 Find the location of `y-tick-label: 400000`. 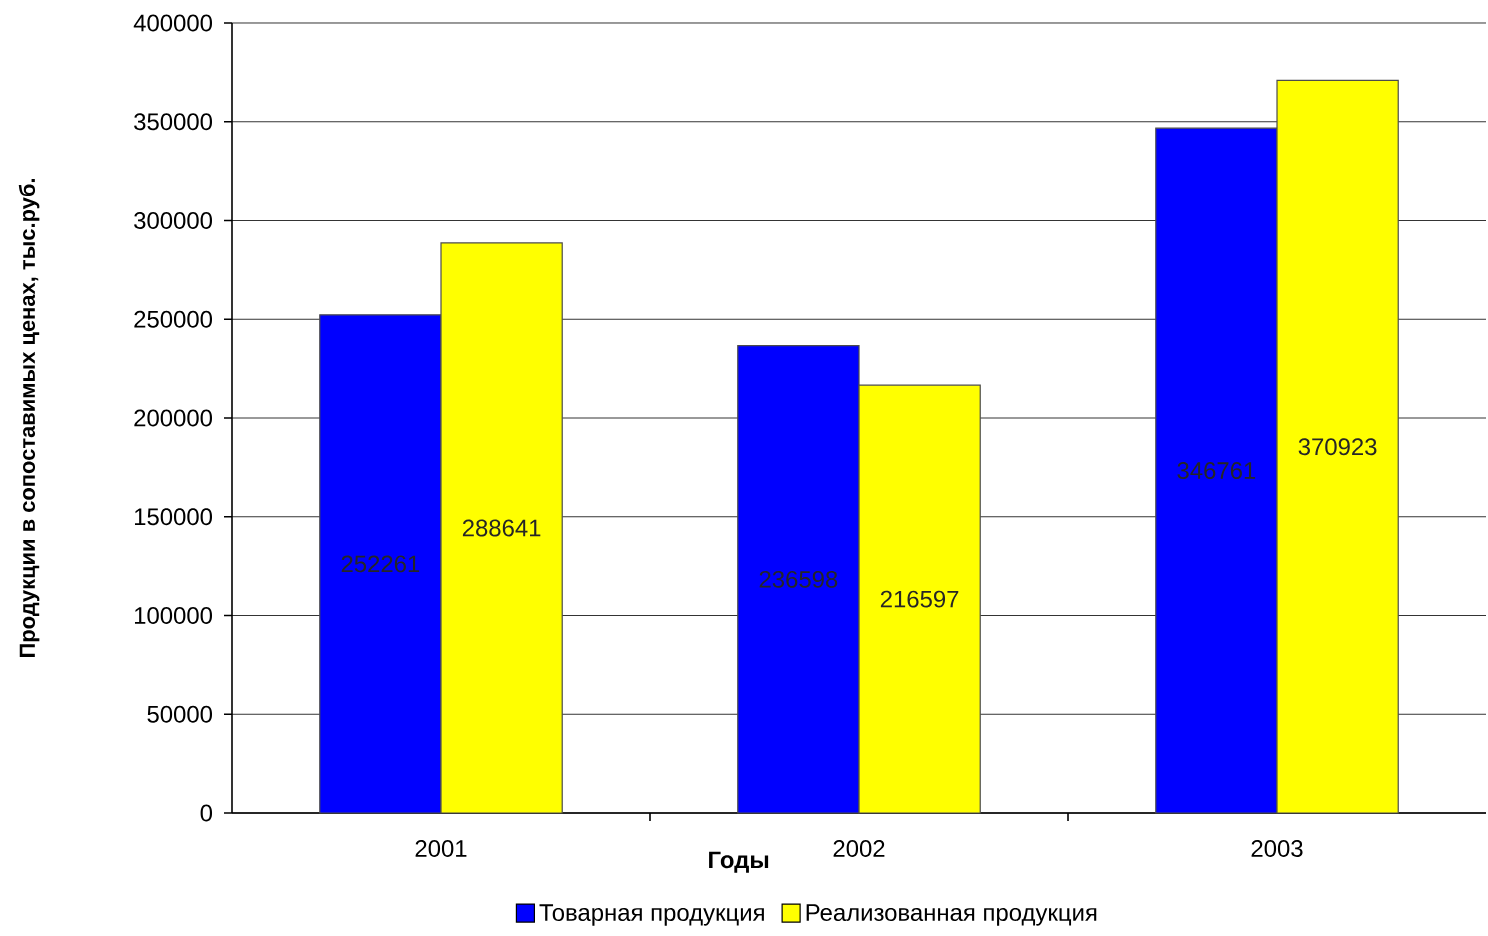

y-tick-label: 400000 is located at coordinates (173, 23).